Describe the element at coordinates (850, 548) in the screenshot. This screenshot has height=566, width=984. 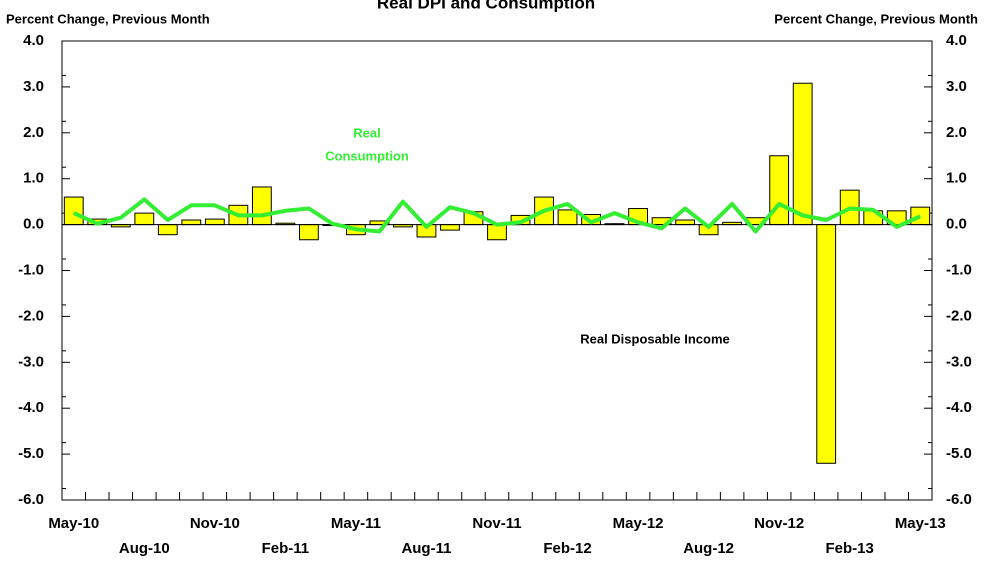
I see `x-tick-label: Feb-13` at that location.